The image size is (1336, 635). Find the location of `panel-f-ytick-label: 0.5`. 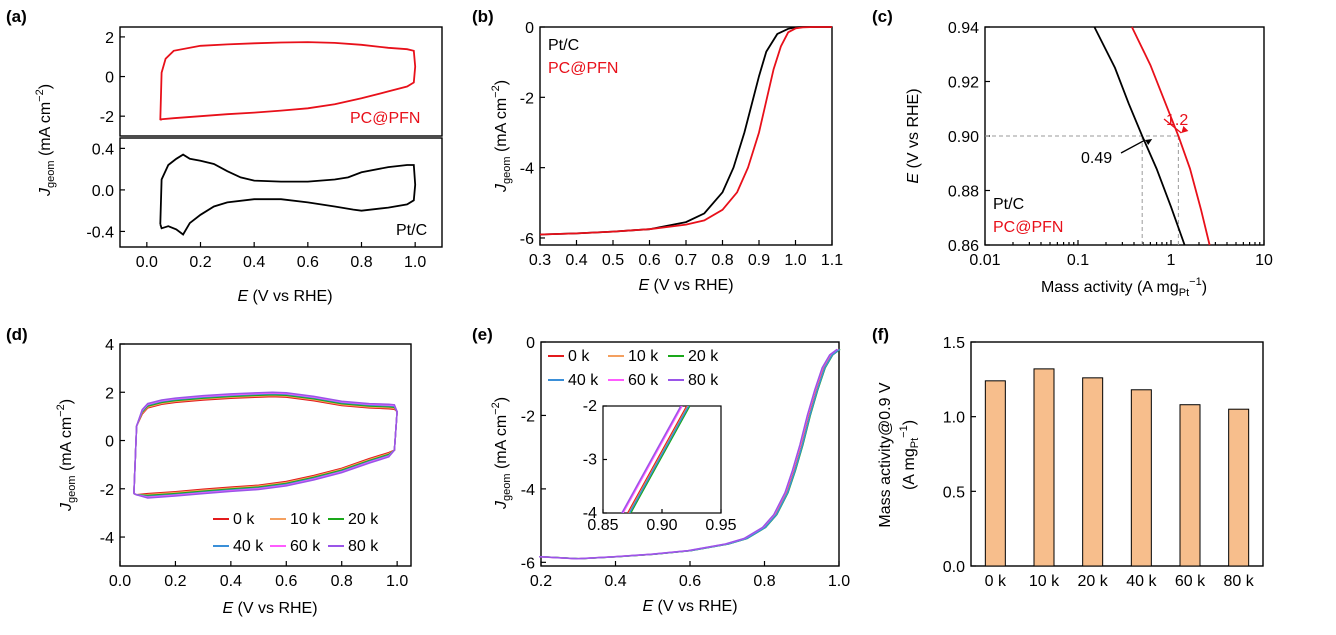

panel-f-ytick-label: 0.5 is located at coordinates (954, 492).